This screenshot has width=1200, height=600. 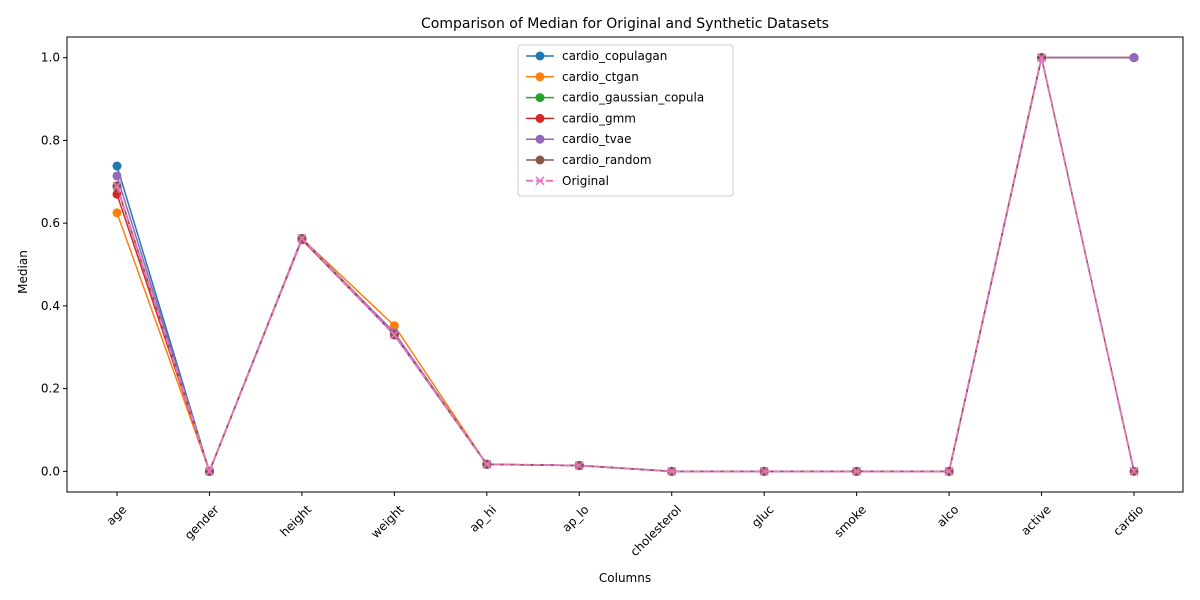 What do you see at coordinates (50, 389) in the screenshot?
I see `y-tick-label: 0.2` at bounding box center [50, 389].